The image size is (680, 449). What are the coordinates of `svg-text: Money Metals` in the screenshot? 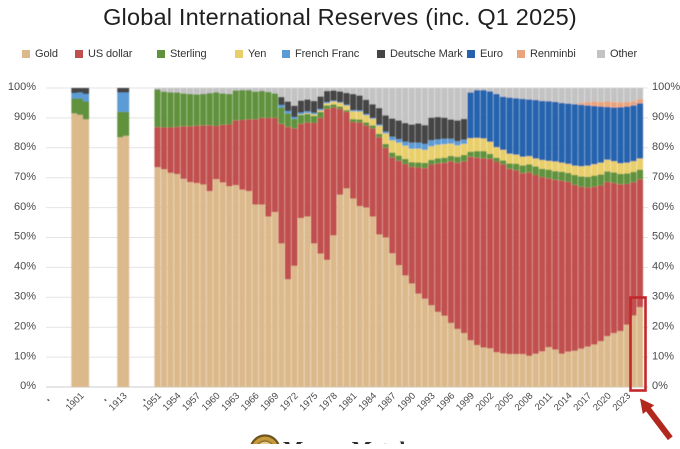 It's located at (348, 440).